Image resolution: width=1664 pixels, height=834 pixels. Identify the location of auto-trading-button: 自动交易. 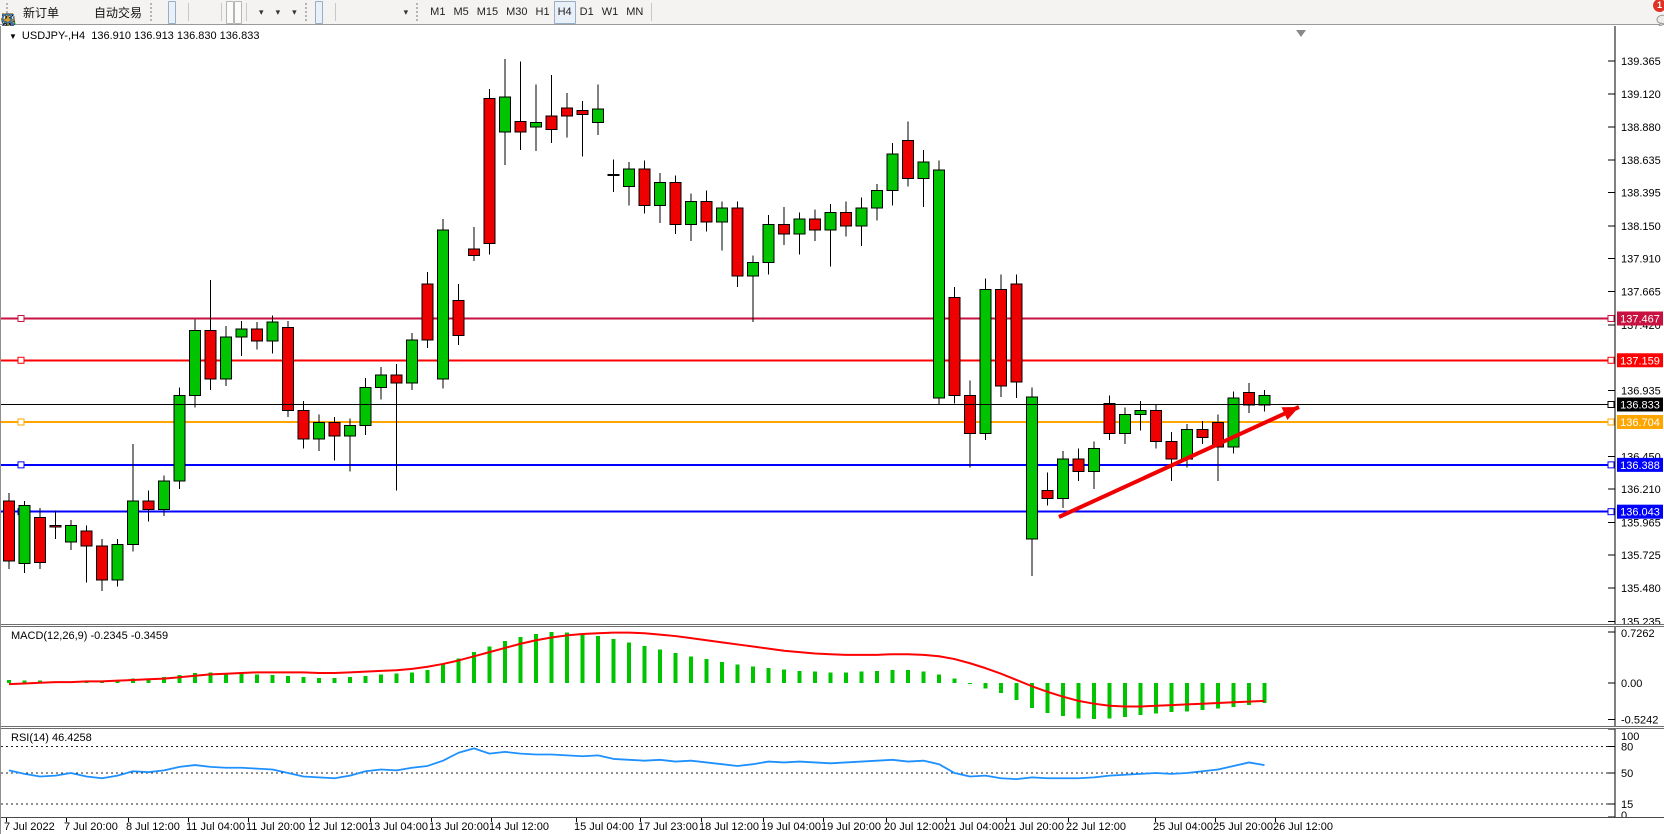
(73, 14).